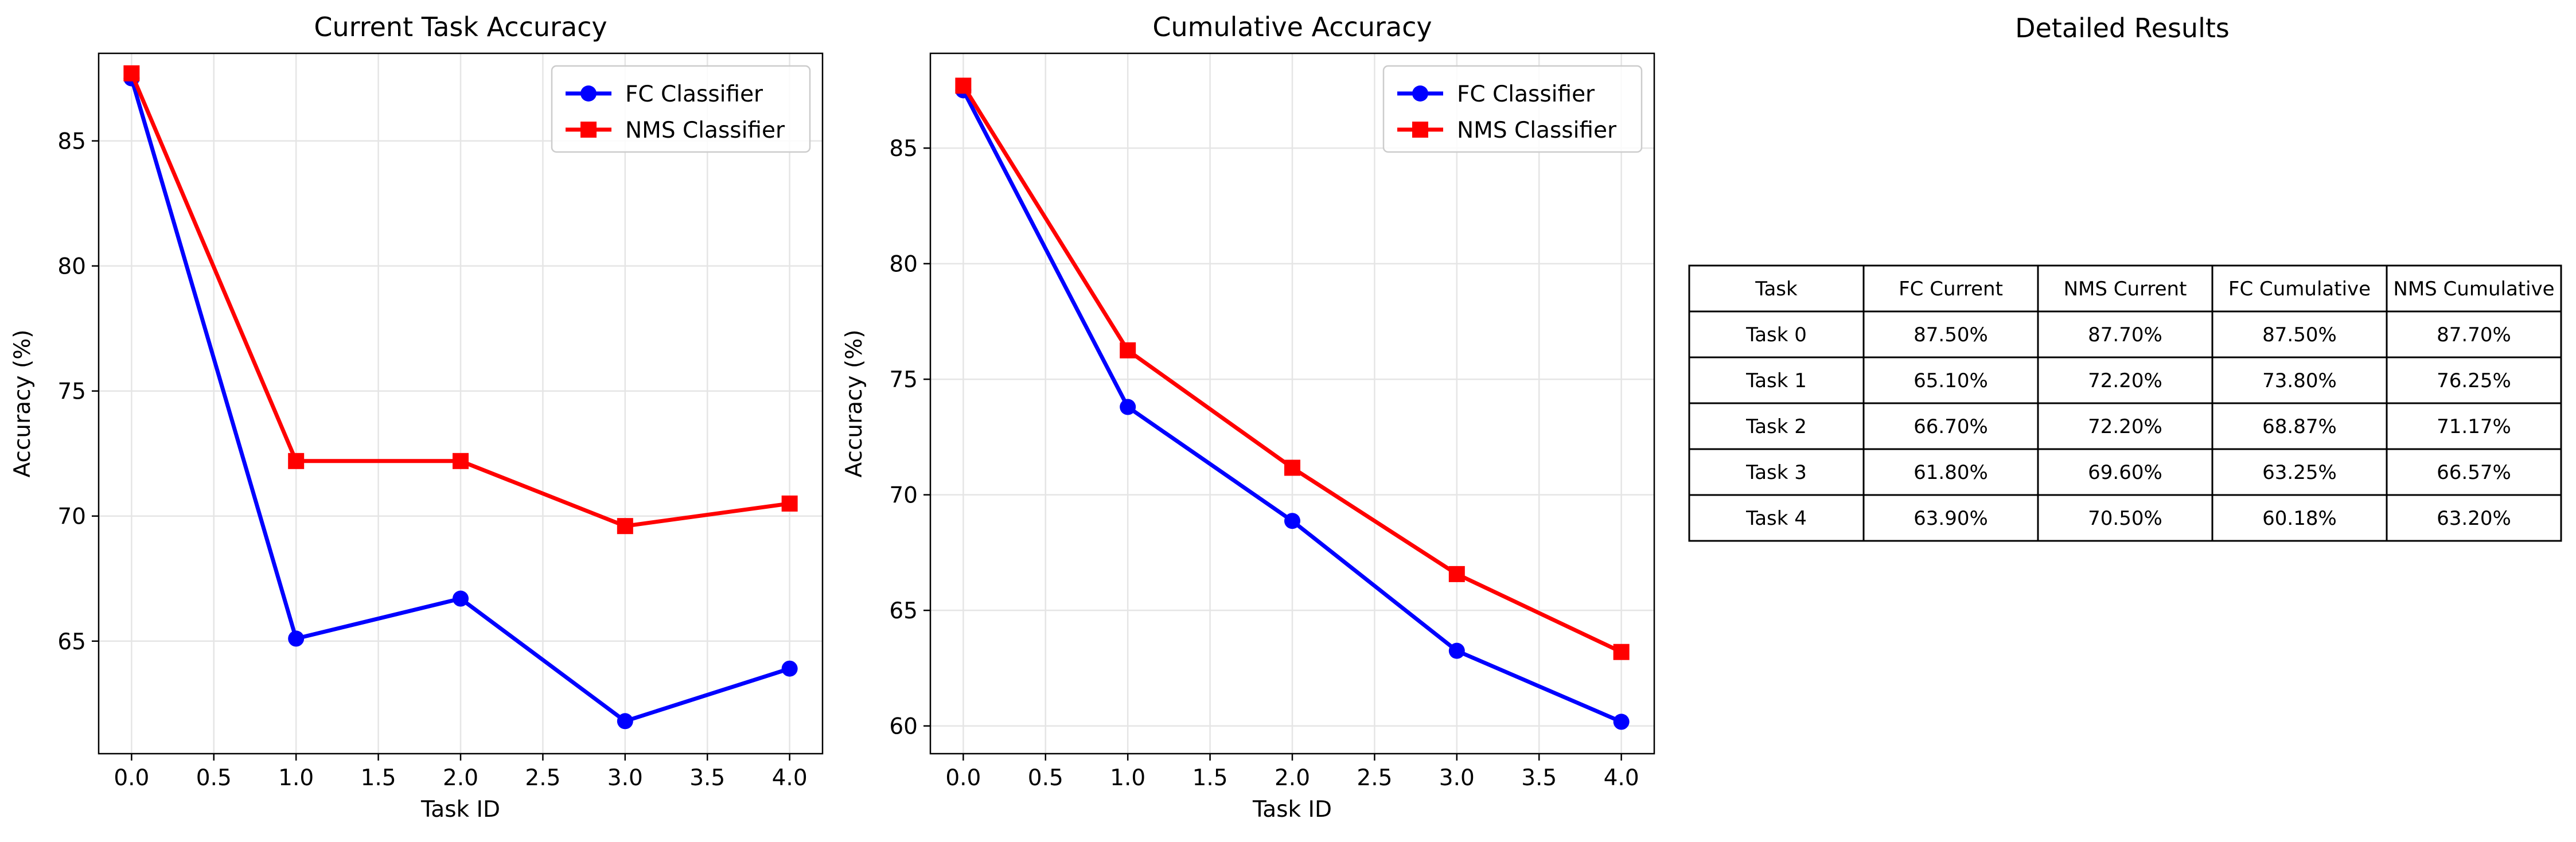  Describe the element at coordinates (1951, 289) in the screenshot. I see `table-header-text: FC Current` at that location.